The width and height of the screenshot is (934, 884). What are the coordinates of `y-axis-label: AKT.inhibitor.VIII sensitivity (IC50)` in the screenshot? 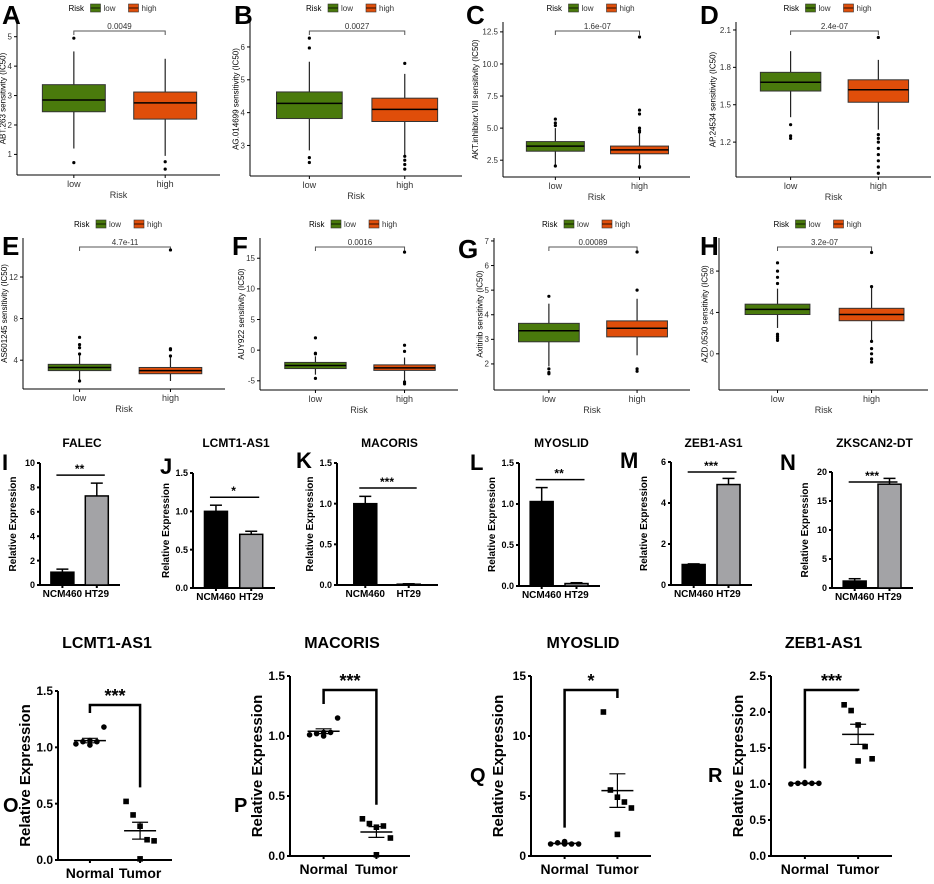 It's located at (475, 99).